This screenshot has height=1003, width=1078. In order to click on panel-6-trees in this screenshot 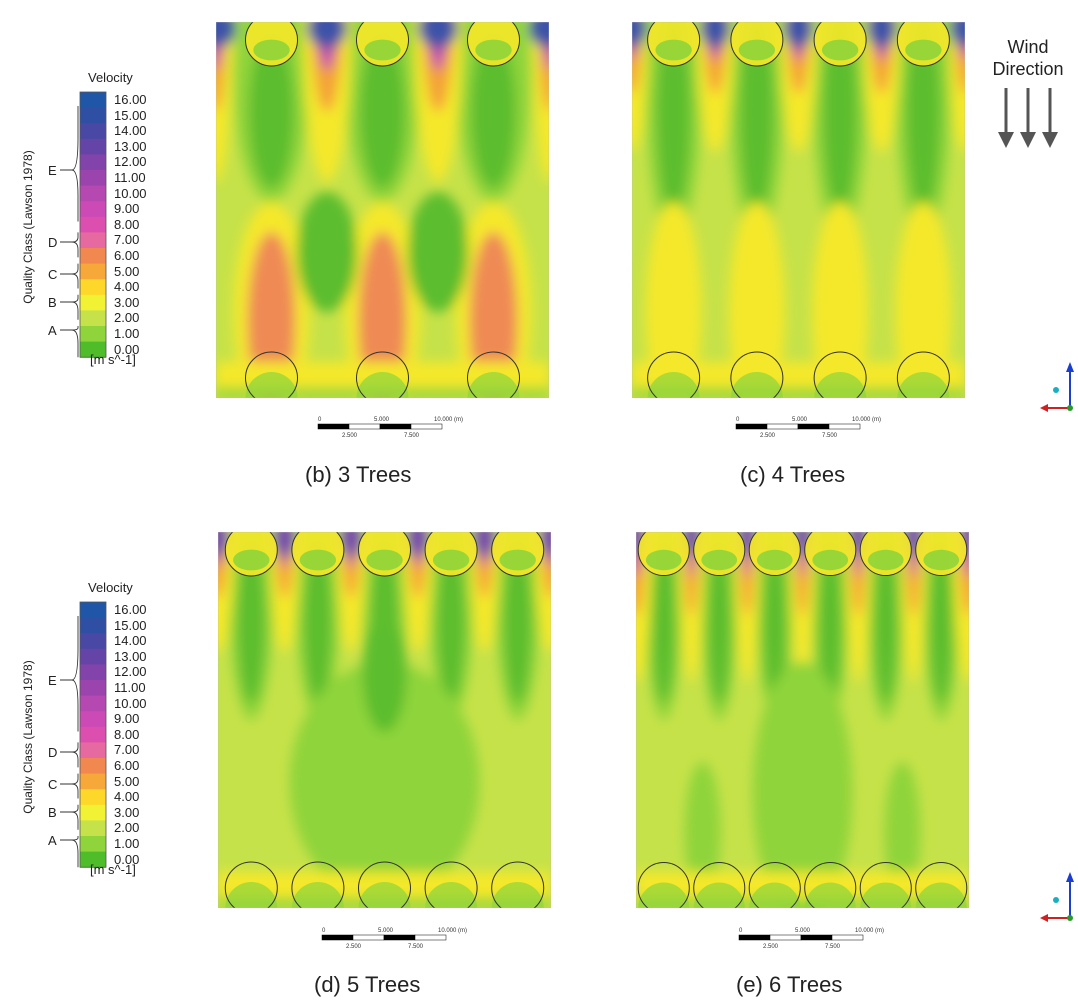, I will do `click(802, 720)`.